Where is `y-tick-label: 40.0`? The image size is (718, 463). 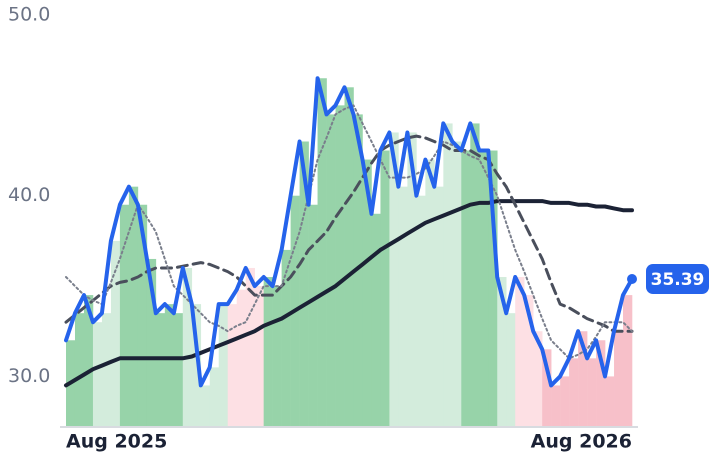 y-tick-label: 40.0 is located at coordinates (29, 195).